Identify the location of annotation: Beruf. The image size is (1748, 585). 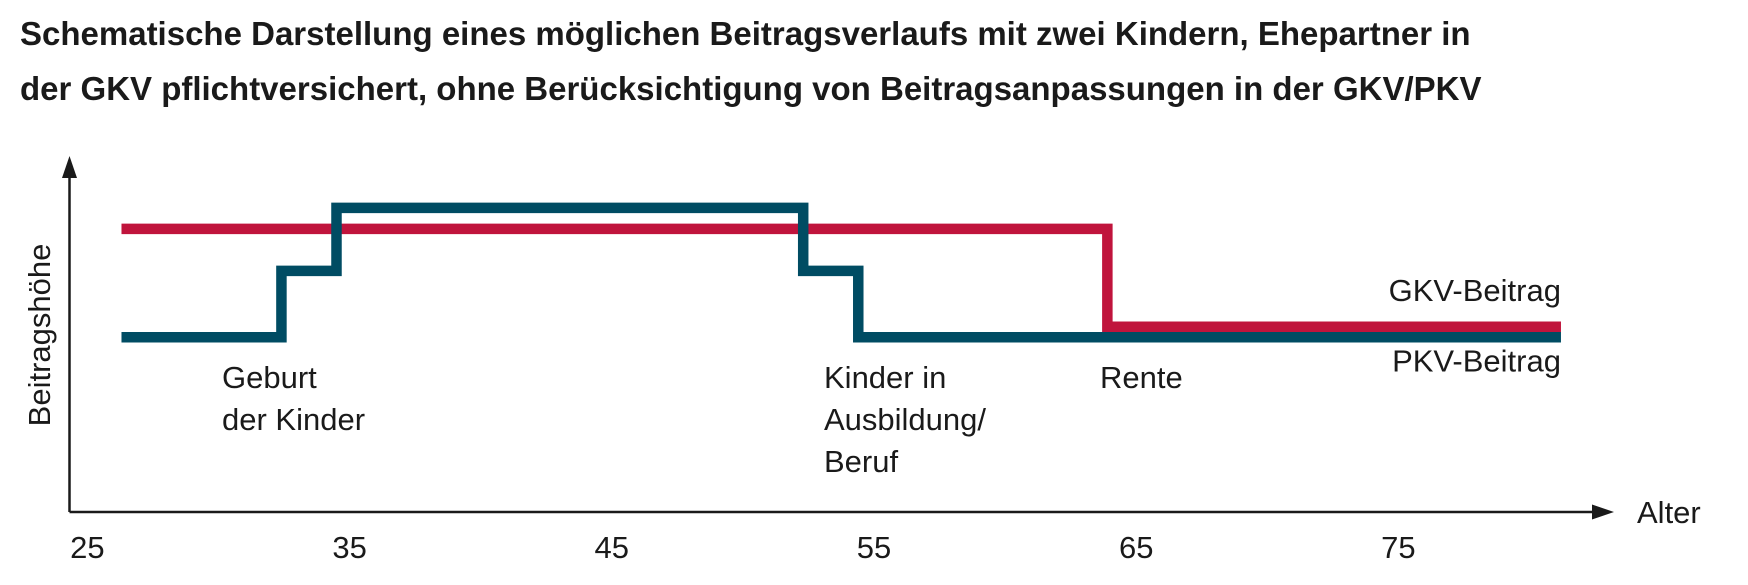
(861, 461).